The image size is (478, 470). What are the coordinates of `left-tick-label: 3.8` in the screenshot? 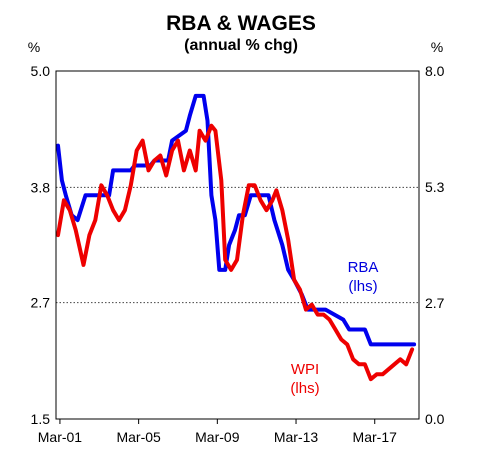 It's located at (41, 187).